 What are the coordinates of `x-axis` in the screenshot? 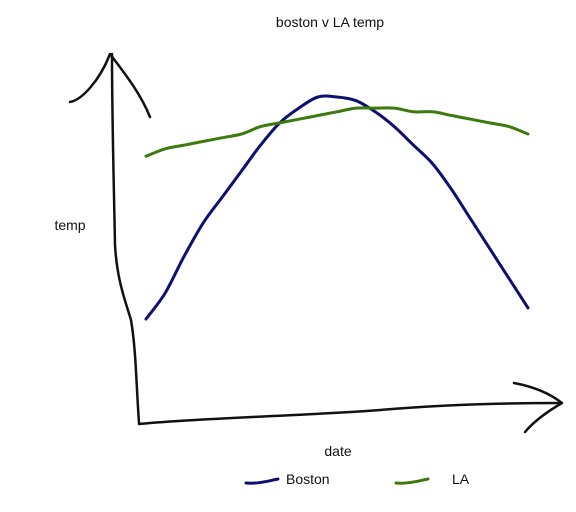 It's located at (349, 413).